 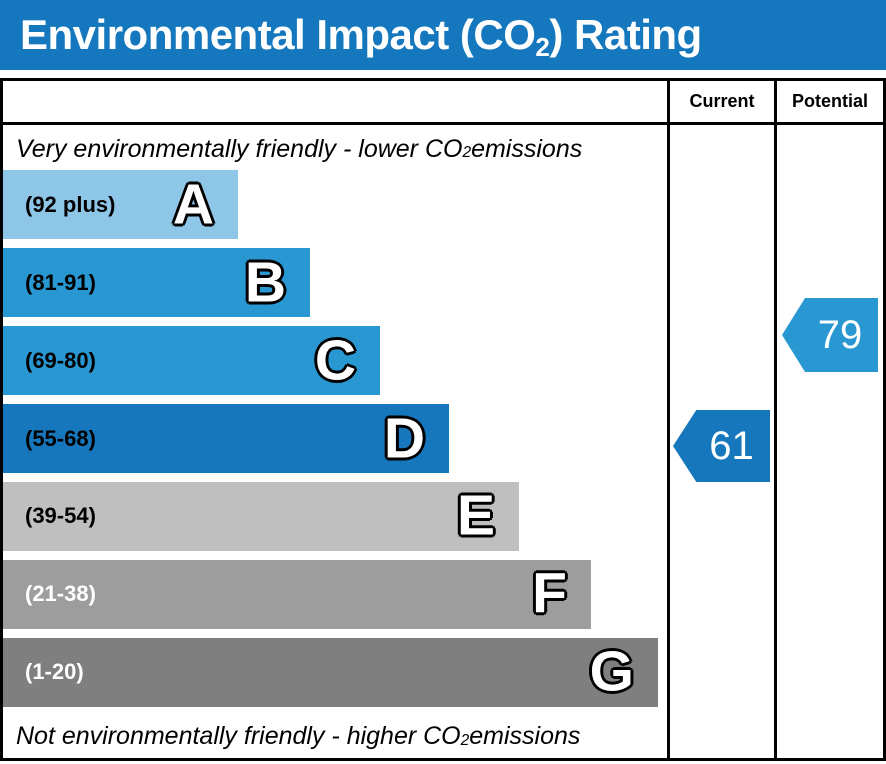 What do you see at coordinates (297, 594) in the screenshot?
I see `band-f: (21-38) F` at bounding box center [297, 594].